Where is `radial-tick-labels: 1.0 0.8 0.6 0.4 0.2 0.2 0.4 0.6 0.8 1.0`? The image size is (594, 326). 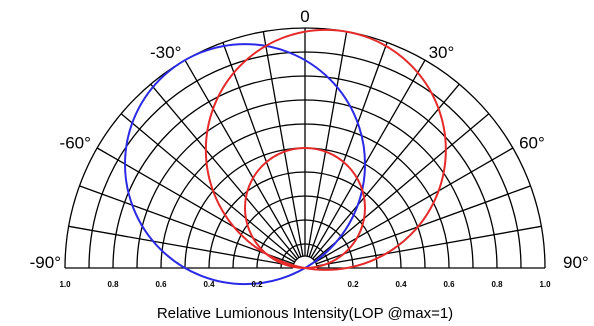 radial-tick-labels: 1.0 0.8 0.6 0.4 0.2 0.2 0.4 0.6 0.8 1.0 is located at coordinates (305, 284).